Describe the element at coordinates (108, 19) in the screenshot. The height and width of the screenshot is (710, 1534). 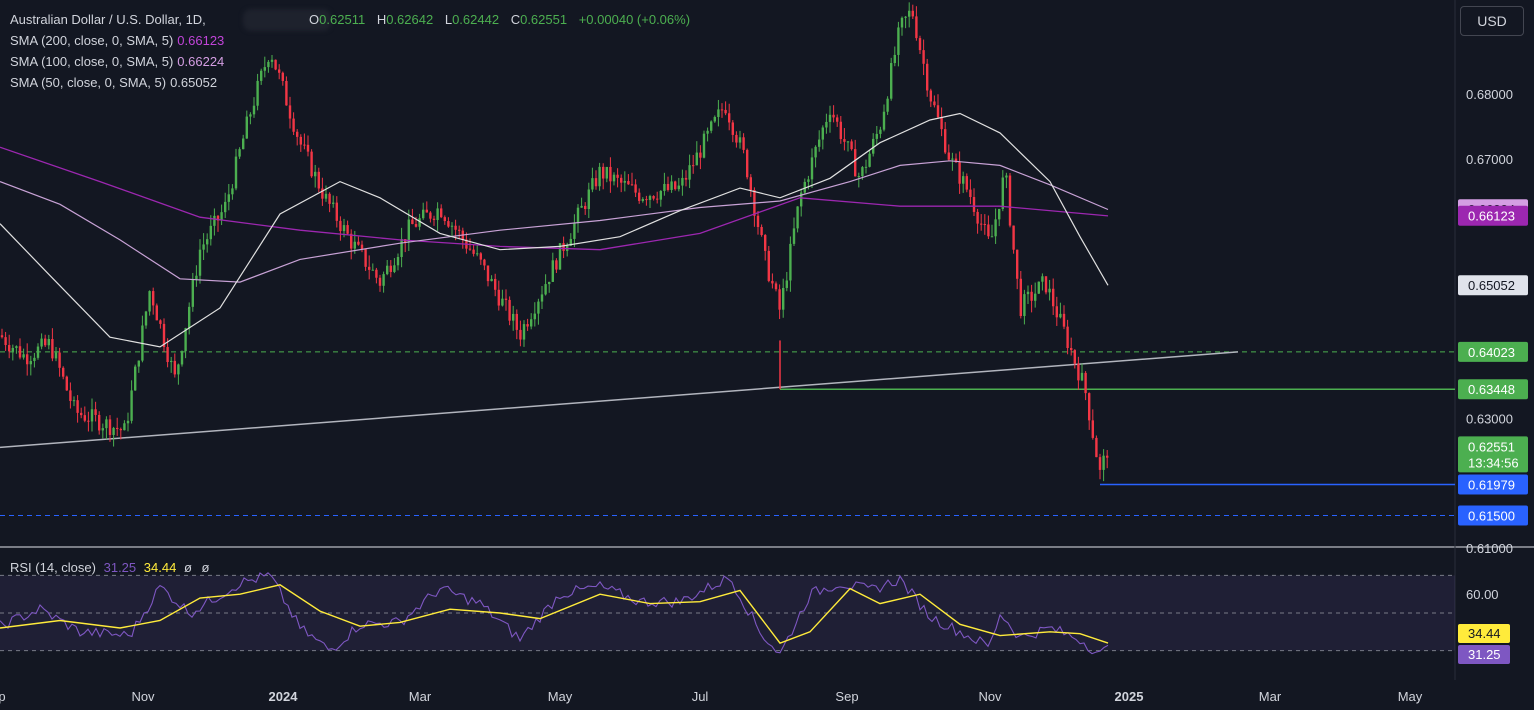
I see `symbol-title: Australian Dollar / U.S. Dollar, 1D,` at that location.